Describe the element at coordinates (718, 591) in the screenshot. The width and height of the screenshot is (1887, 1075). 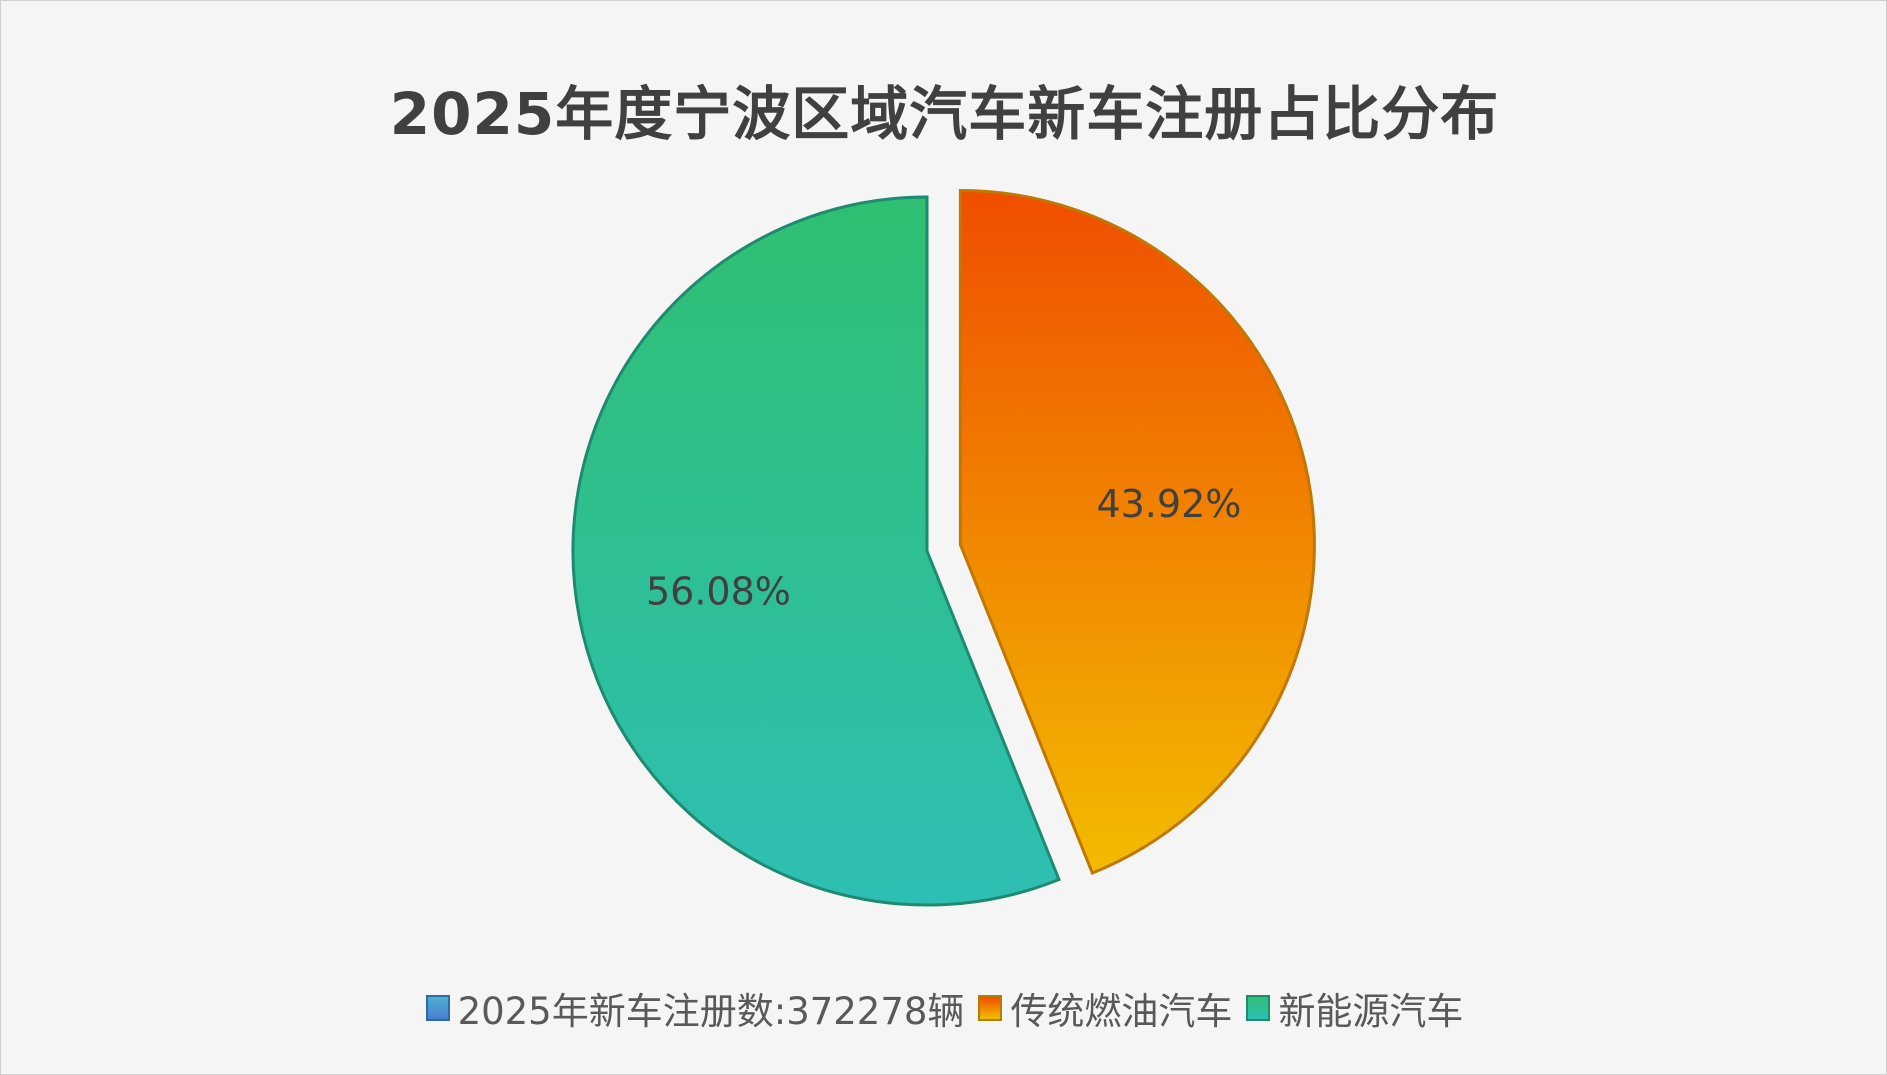
I see `data-label-new-energy: 56.08%` at that location.